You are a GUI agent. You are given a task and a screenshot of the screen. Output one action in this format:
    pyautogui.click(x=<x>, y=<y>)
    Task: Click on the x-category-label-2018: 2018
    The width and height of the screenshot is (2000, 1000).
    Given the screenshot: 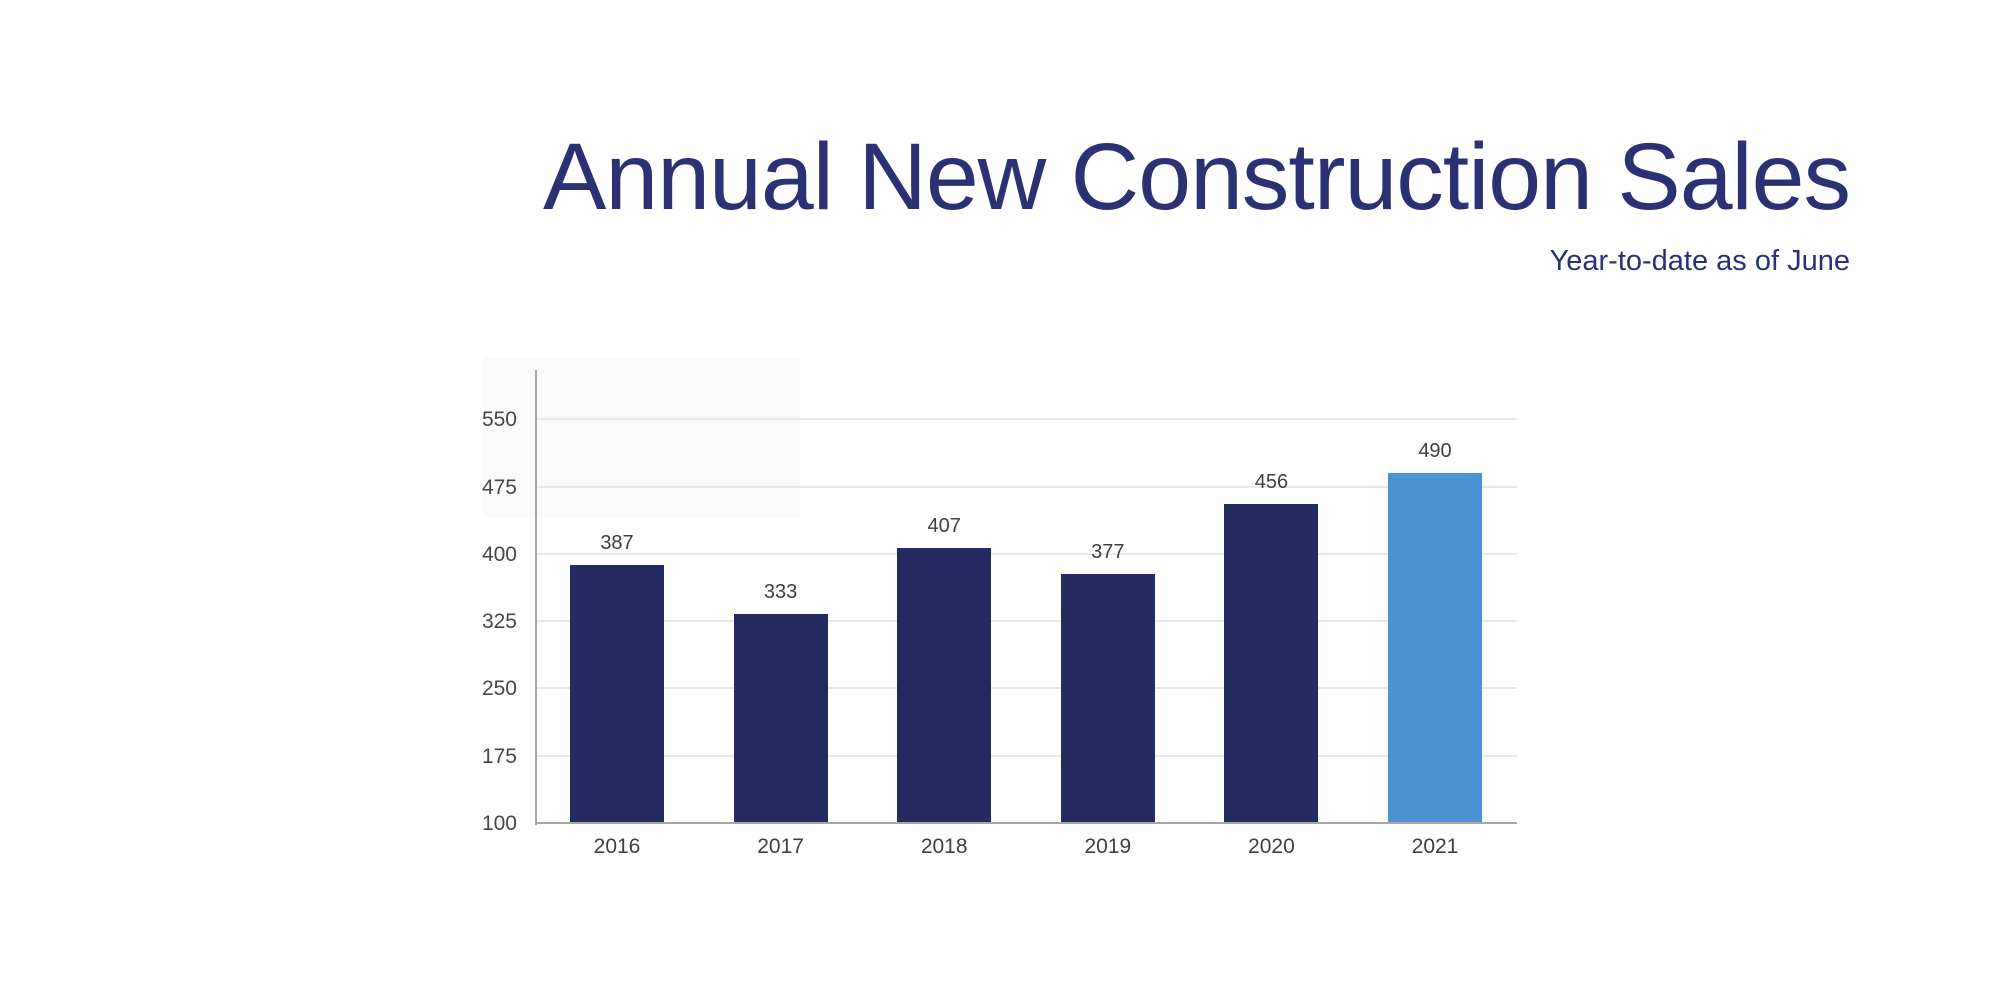 What is the action you would take?
    pyautogui.click(x=944, y=846)
    